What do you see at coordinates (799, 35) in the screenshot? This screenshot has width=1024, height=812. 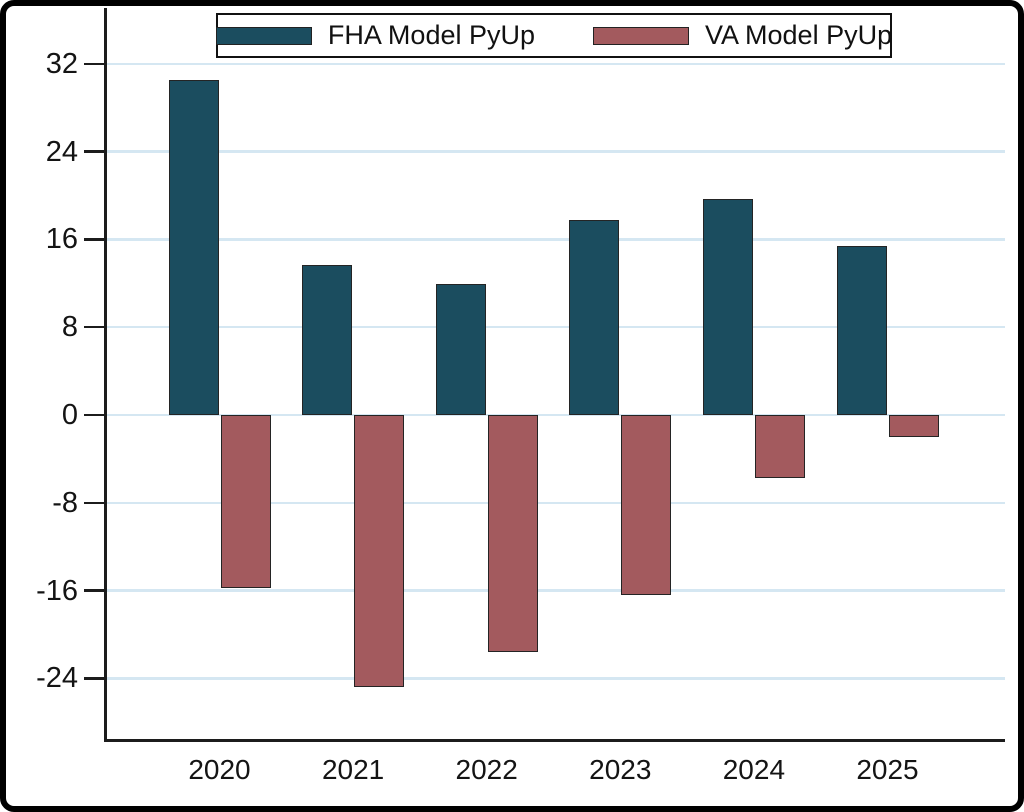 I see `va-legend-label: VA Model PyUp` at bounding box center [799, 35].